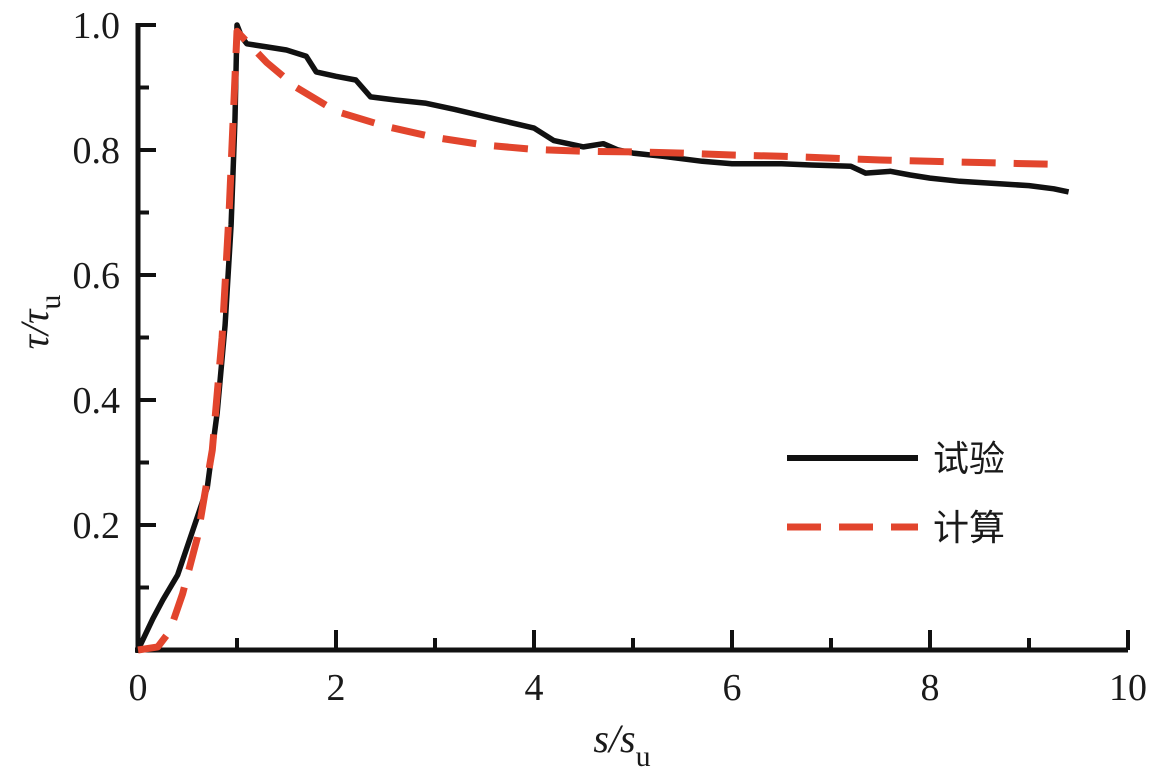  I want to click on y-axis-title: τ/τu, so click(39, 322).